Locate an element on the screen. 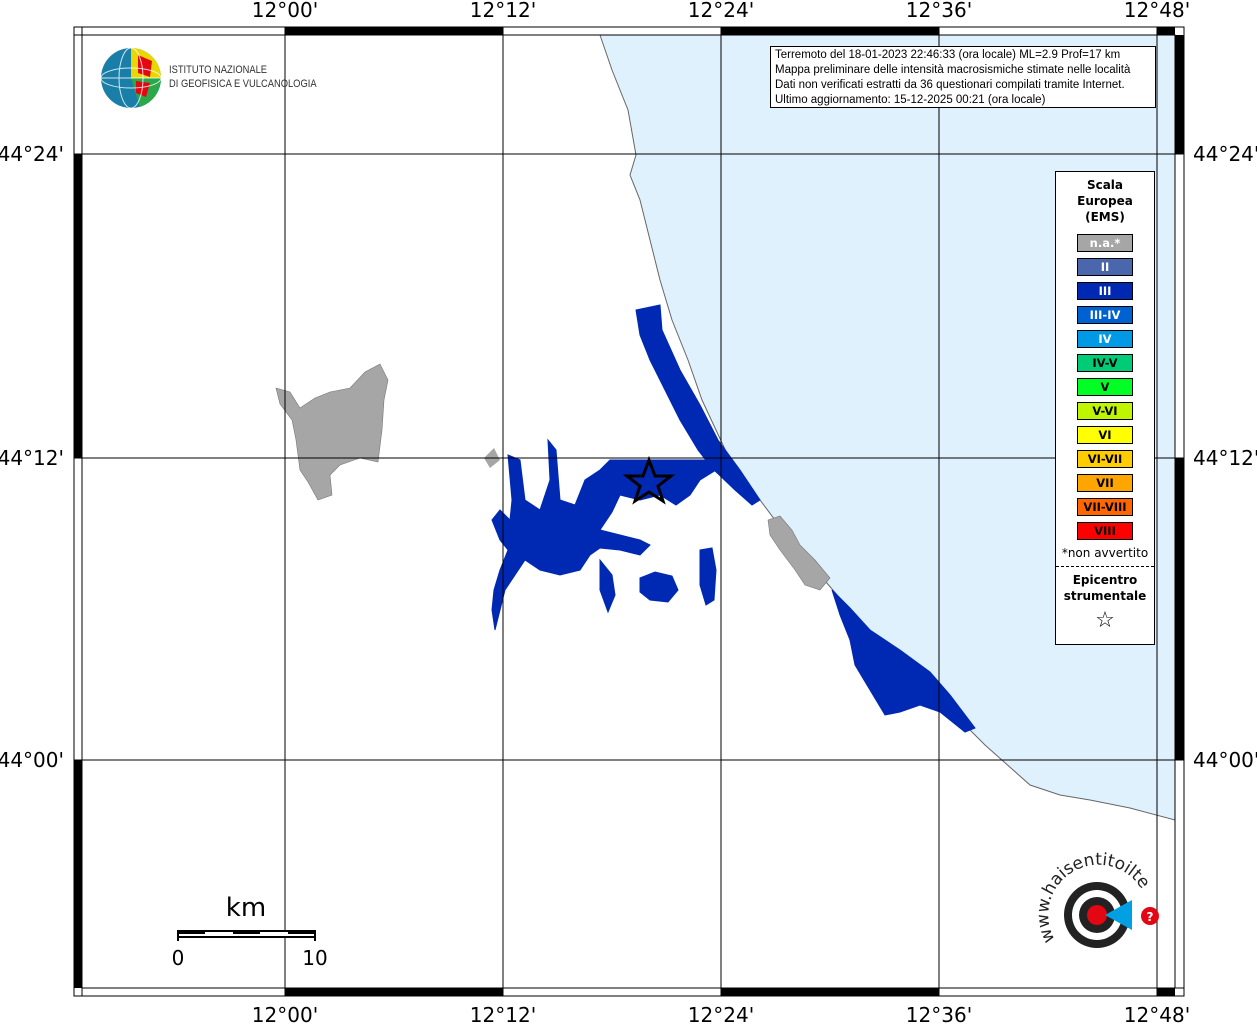 The width and height of the screenshot is (1257, 1024). legend-item: V is located at coordinates (1105, 387).